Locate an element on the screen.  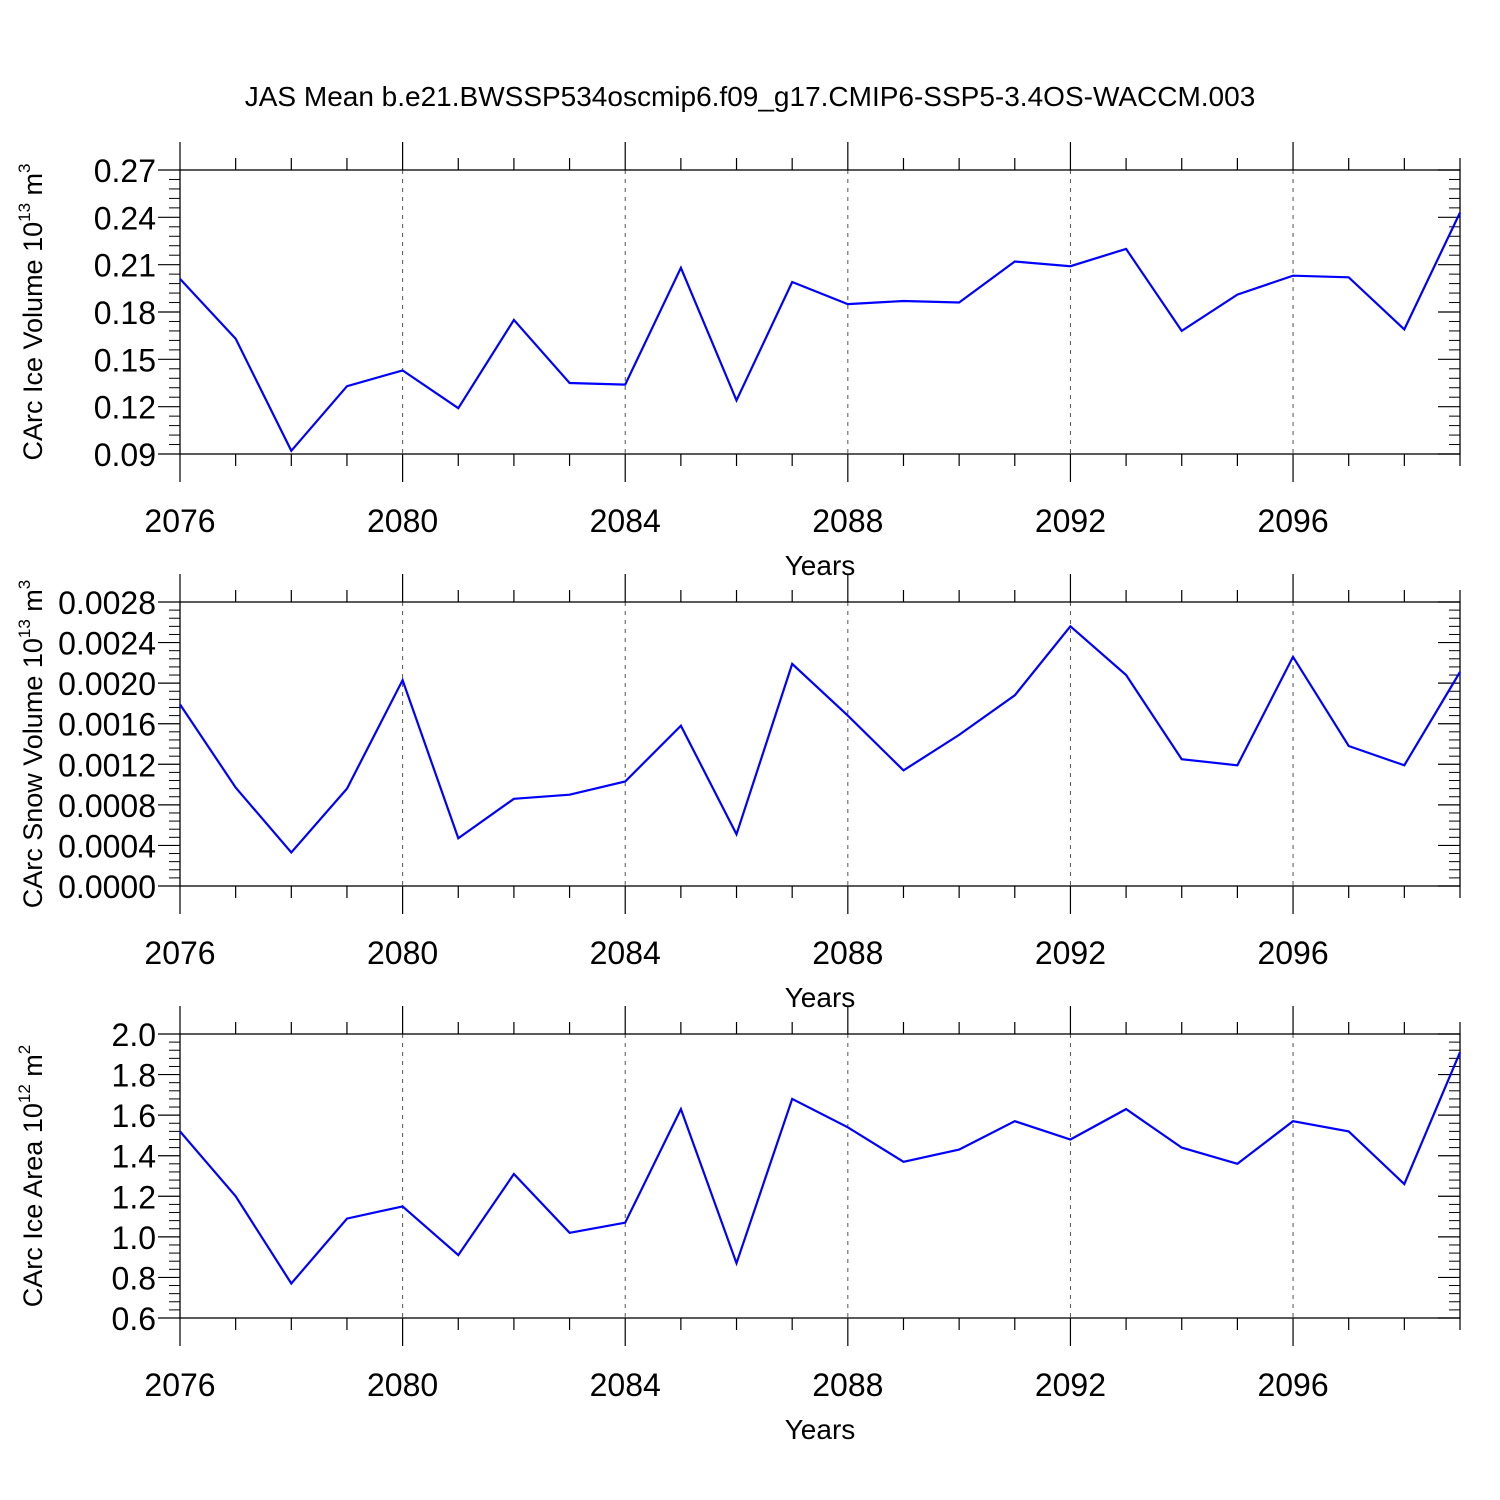
y-tick-label: 0.0016 is located at coordinates (107, 725).